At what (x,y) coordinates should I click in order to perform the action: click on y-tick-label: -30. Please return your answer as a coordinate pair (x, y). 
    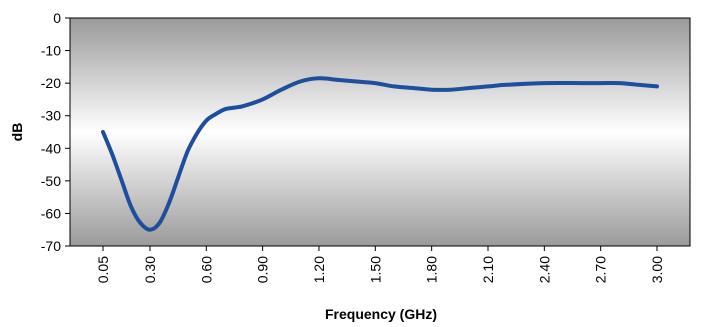
    Looking at the image, I should click on (51, 116).